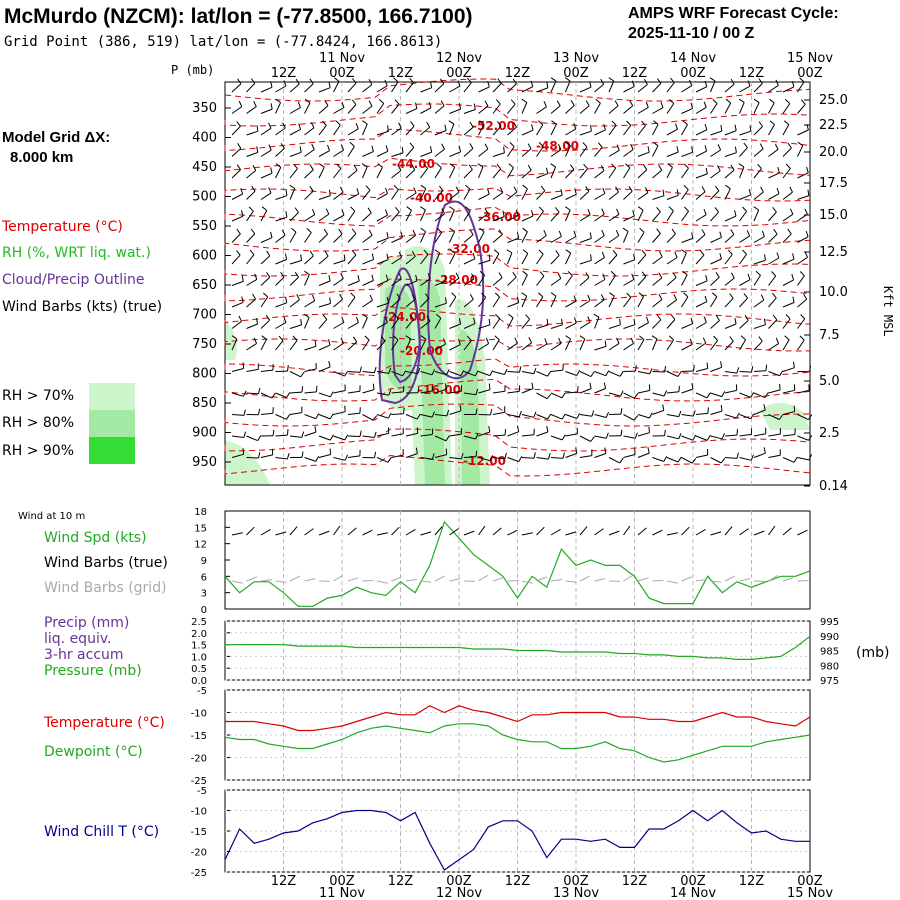 The image size is (900, 900). Describe the element at coordinates (199, 873) in the screenshot. I see `panel-tick-label: -25` at that location.